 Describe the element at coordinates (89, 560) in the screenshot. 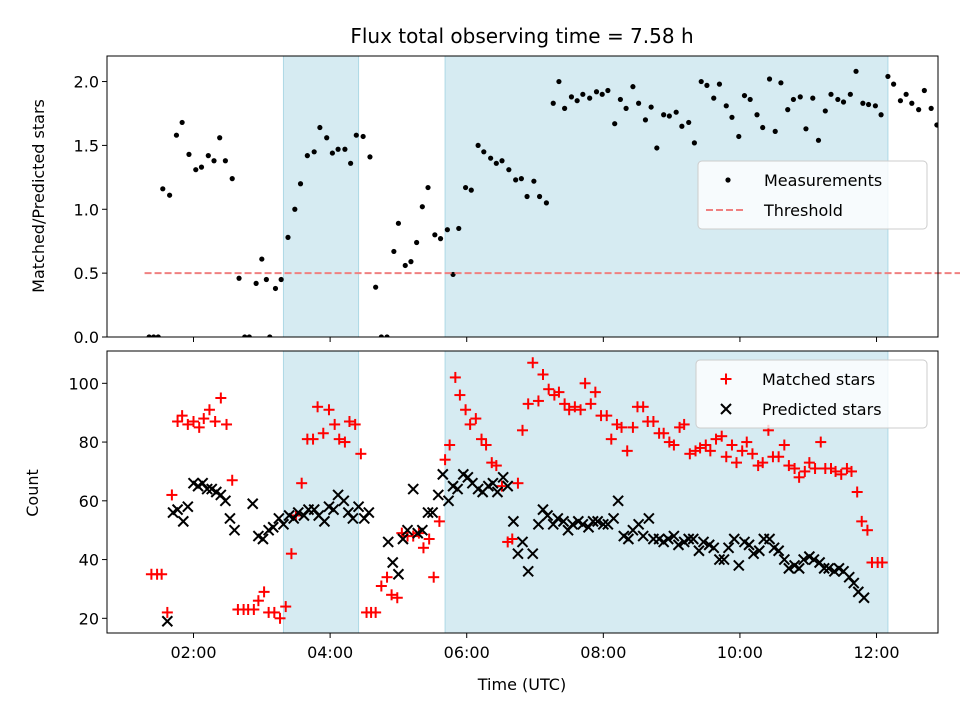

I see `y-tick-label: 40` at that location.